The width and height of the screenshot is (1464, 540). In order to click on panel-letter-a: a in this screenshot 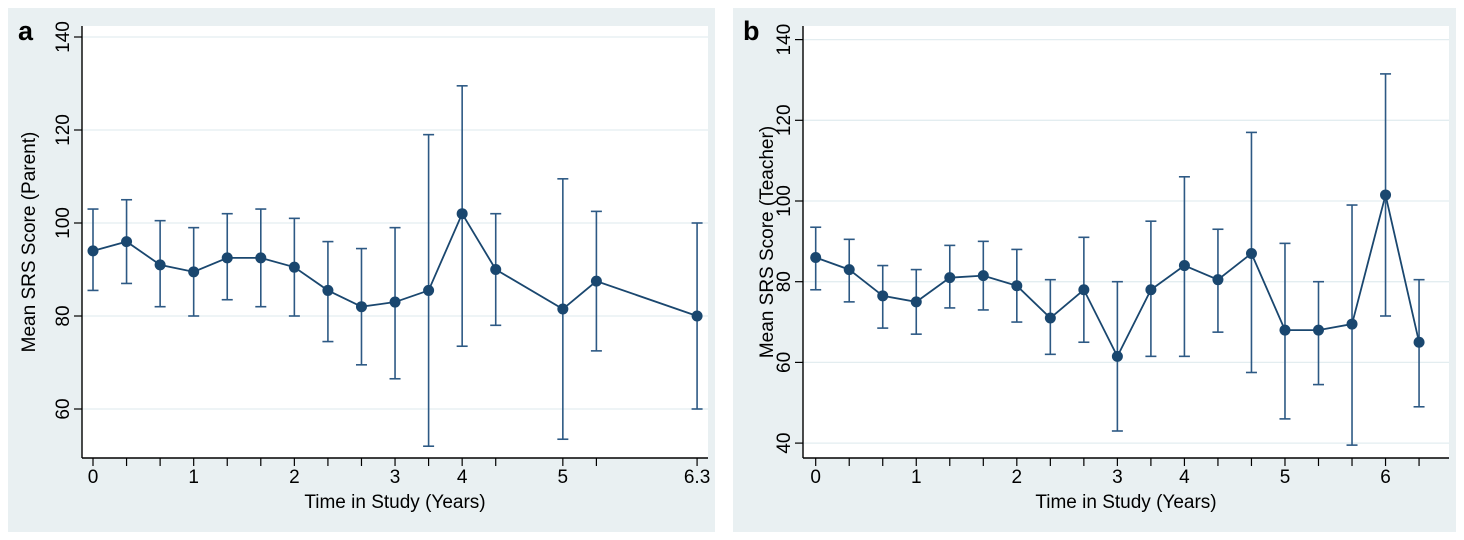, I will do `click(26, 31)`.